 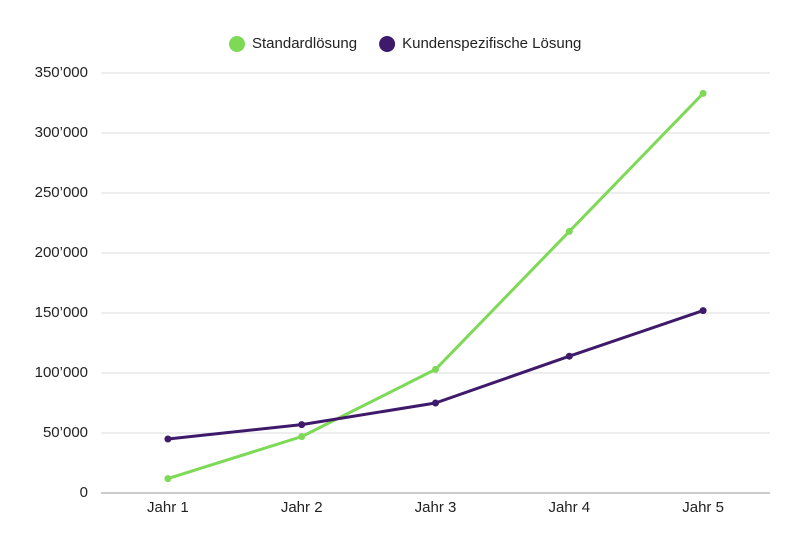 I want to click on y-tick-label: 50’000, so click(x=65, y=432).